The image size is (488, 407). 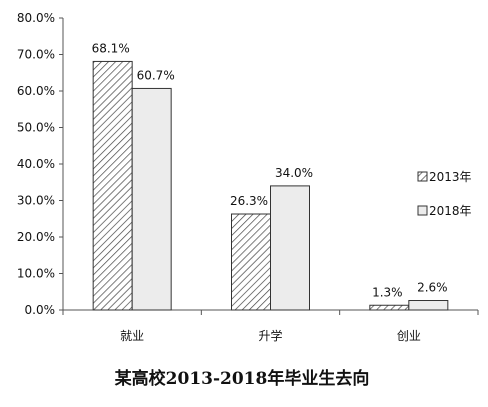 What do you see at coordinates (36, 55) in the screenshot?
I see `y-tick-label: 70.0%` at bounding box center [36, 55].